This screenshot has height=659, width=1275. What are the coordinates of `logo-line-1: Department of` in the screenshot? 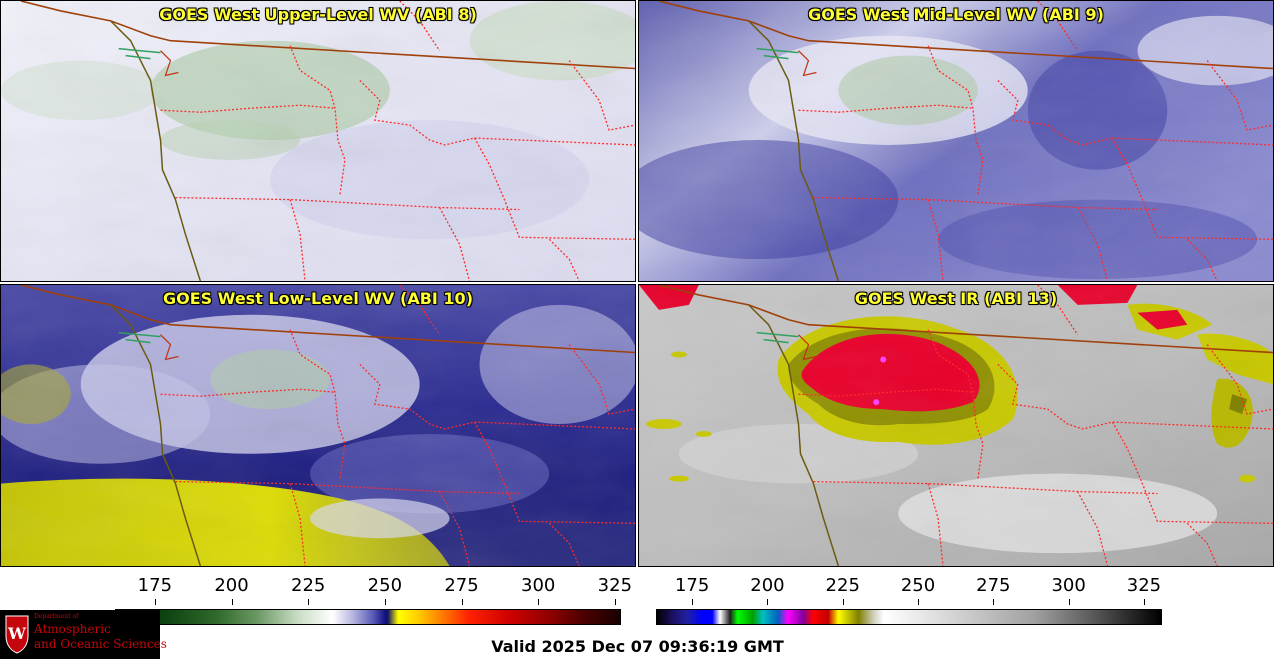 It's located at (56, 616).